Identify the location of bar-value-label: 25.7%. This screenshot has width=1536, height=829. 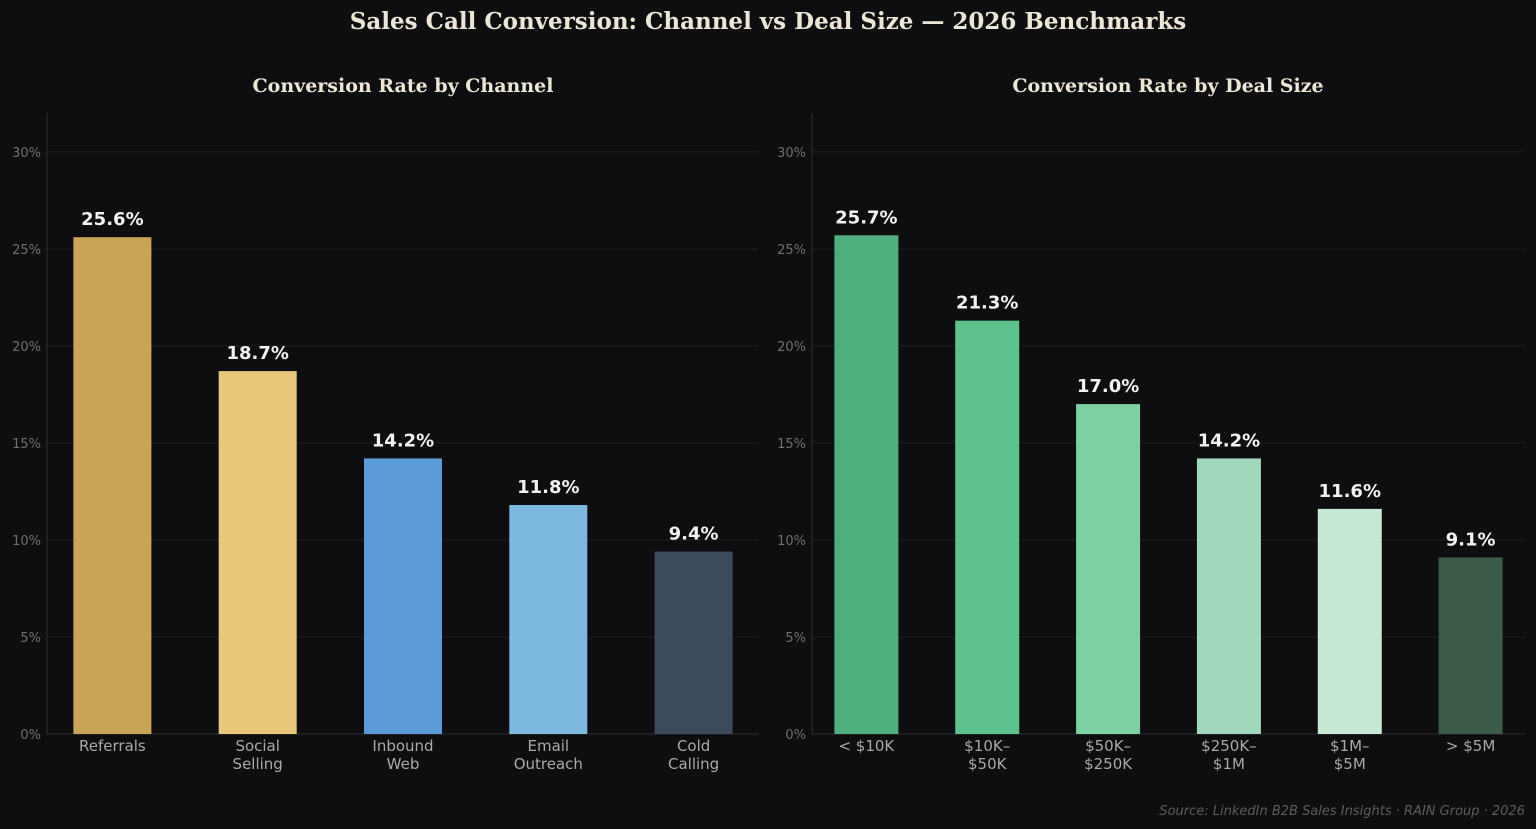
(866, 217).